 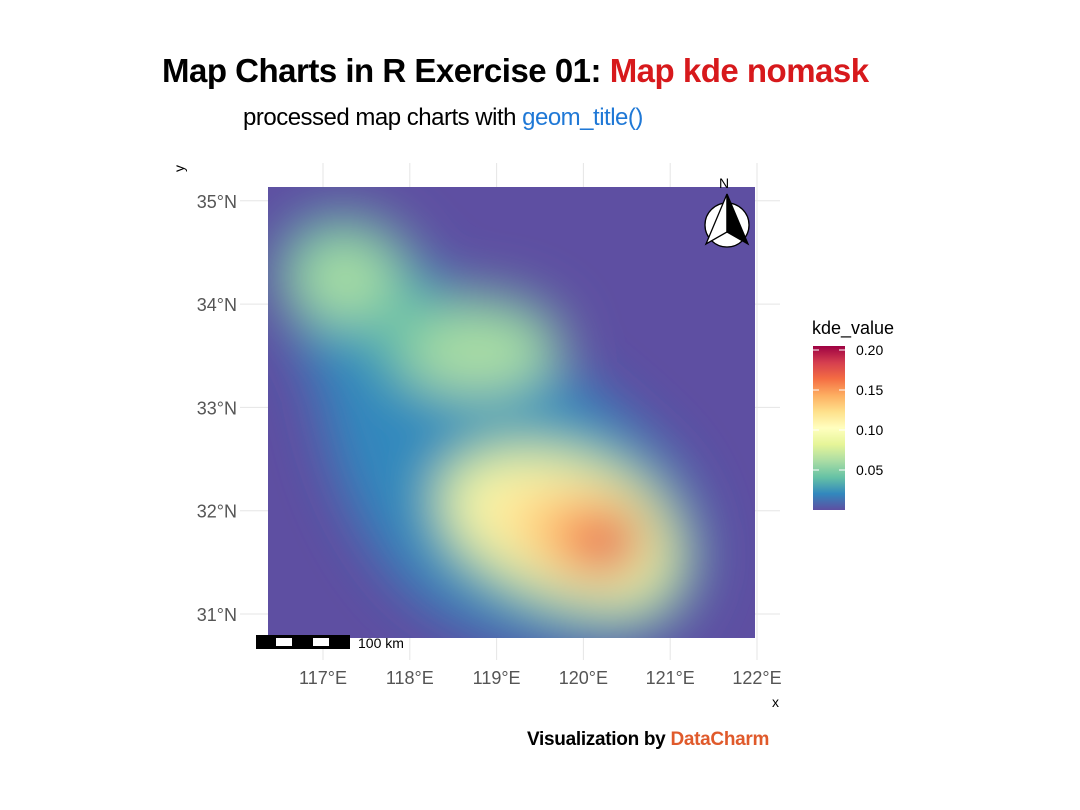 I want to click on y-tick-label: 32°N, so click(x=217, y=512).